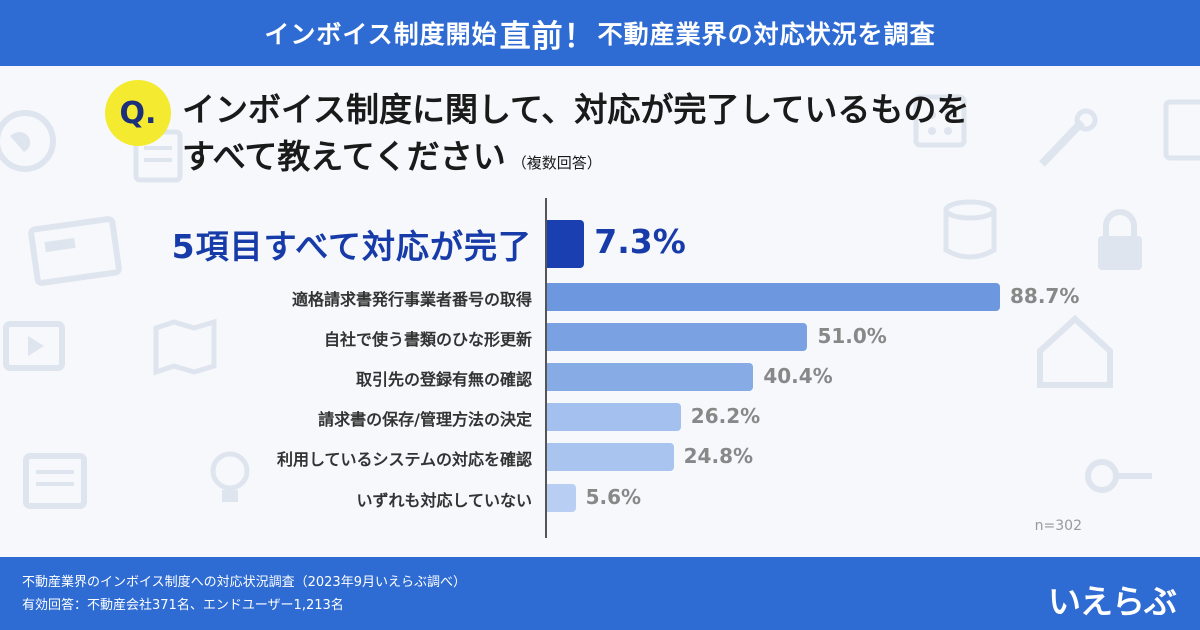  Describe the element at coordinates (183, 605) in the screenshot. I see `footer-respondents: 有効回答：不動産会社371名、エンドユーザー1,213名` at that location.